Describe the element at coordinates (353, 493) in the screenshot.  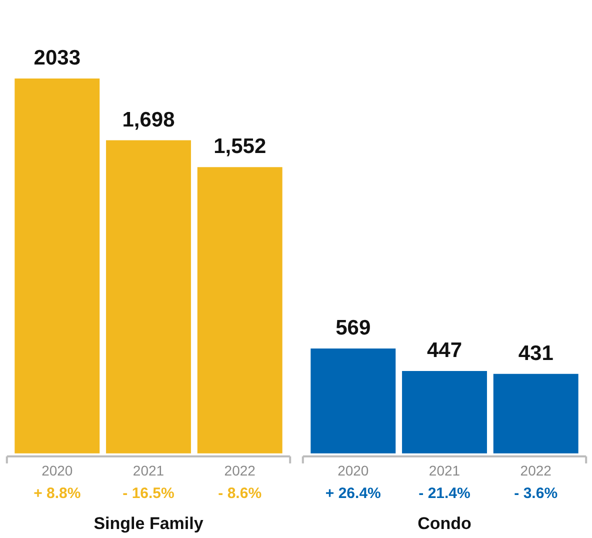
I see `text: + 26.4%` at that location.